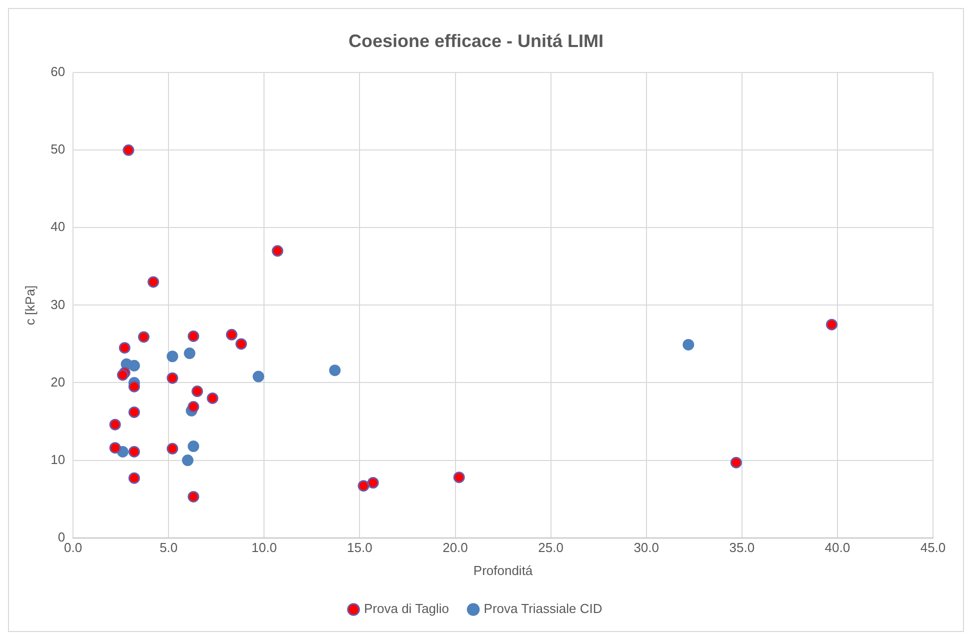 The image size is (974, 642). What do you see at coordinates (264, 548) in the screenshot?
I see `x-tick-label: 10.0` at bounding box center [264, 548].